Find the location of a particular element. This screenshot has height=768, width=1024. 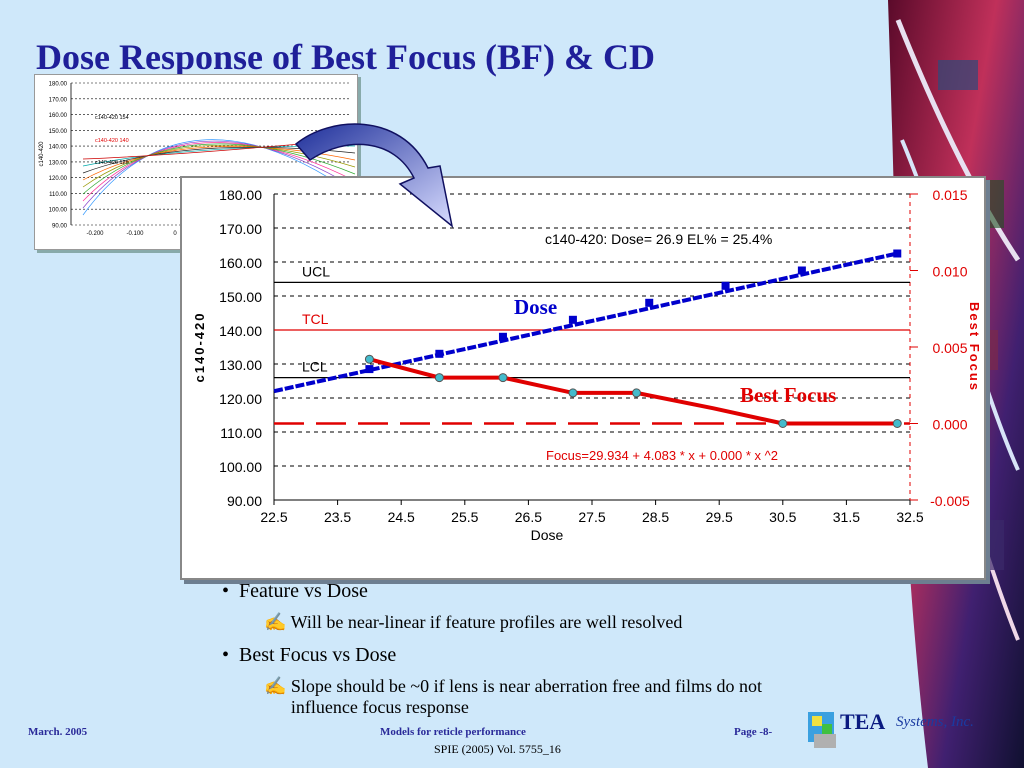

y2-tick-label: 0.000 is located at coordinates (949, 425).